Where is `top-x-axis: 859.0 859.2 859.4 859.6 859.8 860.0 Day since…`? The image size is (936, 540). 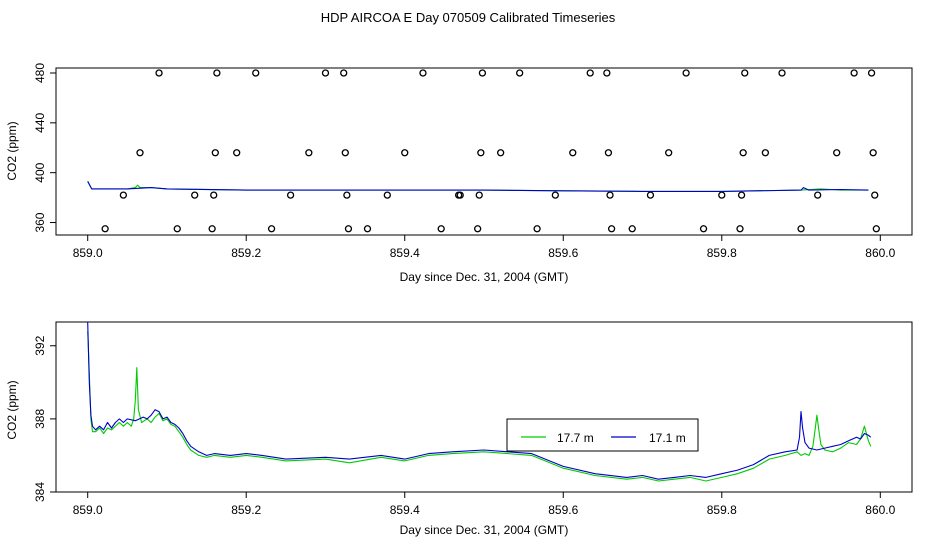 top-x-axis: 859.0 859.2 859.4 859.6 859.8 860.0 Day since… is located at coordinates (484, 259).